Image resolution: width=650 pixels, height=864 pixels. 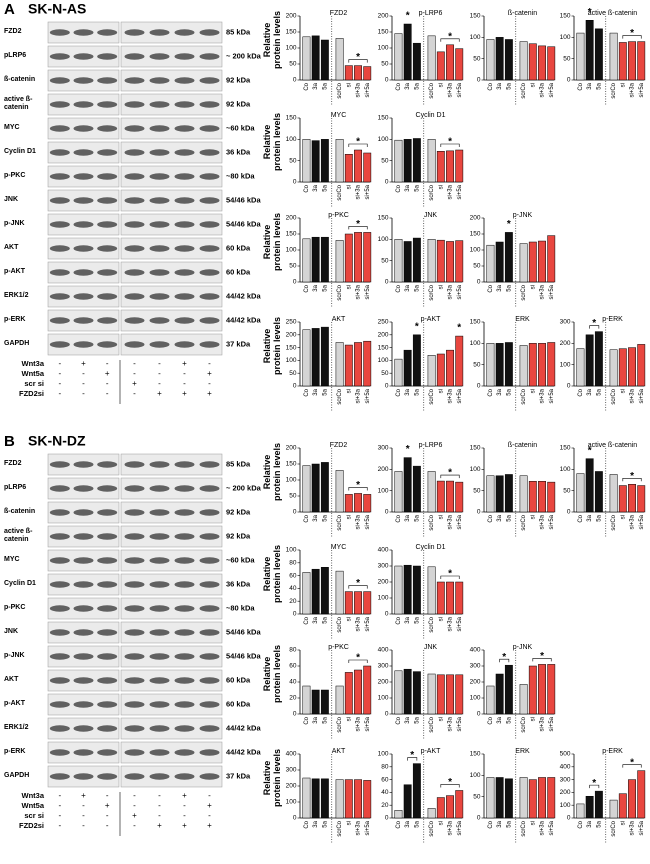 What do you see at coordinates (209, 373) in the screenshot?
I see `treatment-sign: +` at bounding box center [209, 373].